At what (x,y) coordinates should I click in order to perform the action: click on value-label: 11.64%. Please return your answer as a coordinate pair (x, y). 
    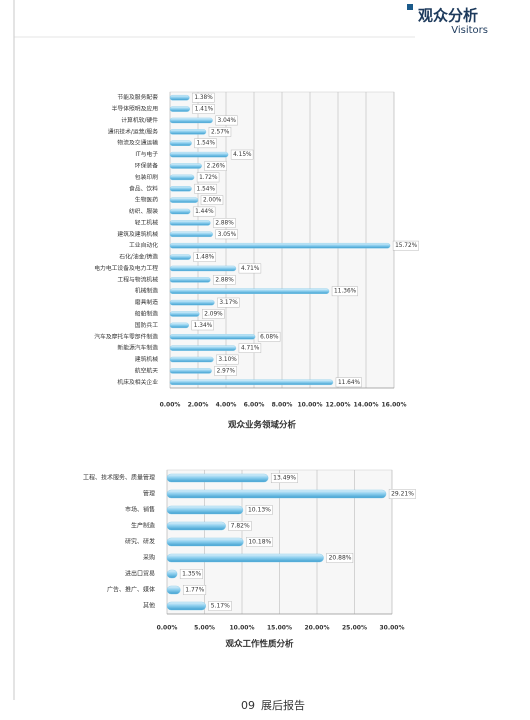
    Looking at the image, I should click on (349, 383).